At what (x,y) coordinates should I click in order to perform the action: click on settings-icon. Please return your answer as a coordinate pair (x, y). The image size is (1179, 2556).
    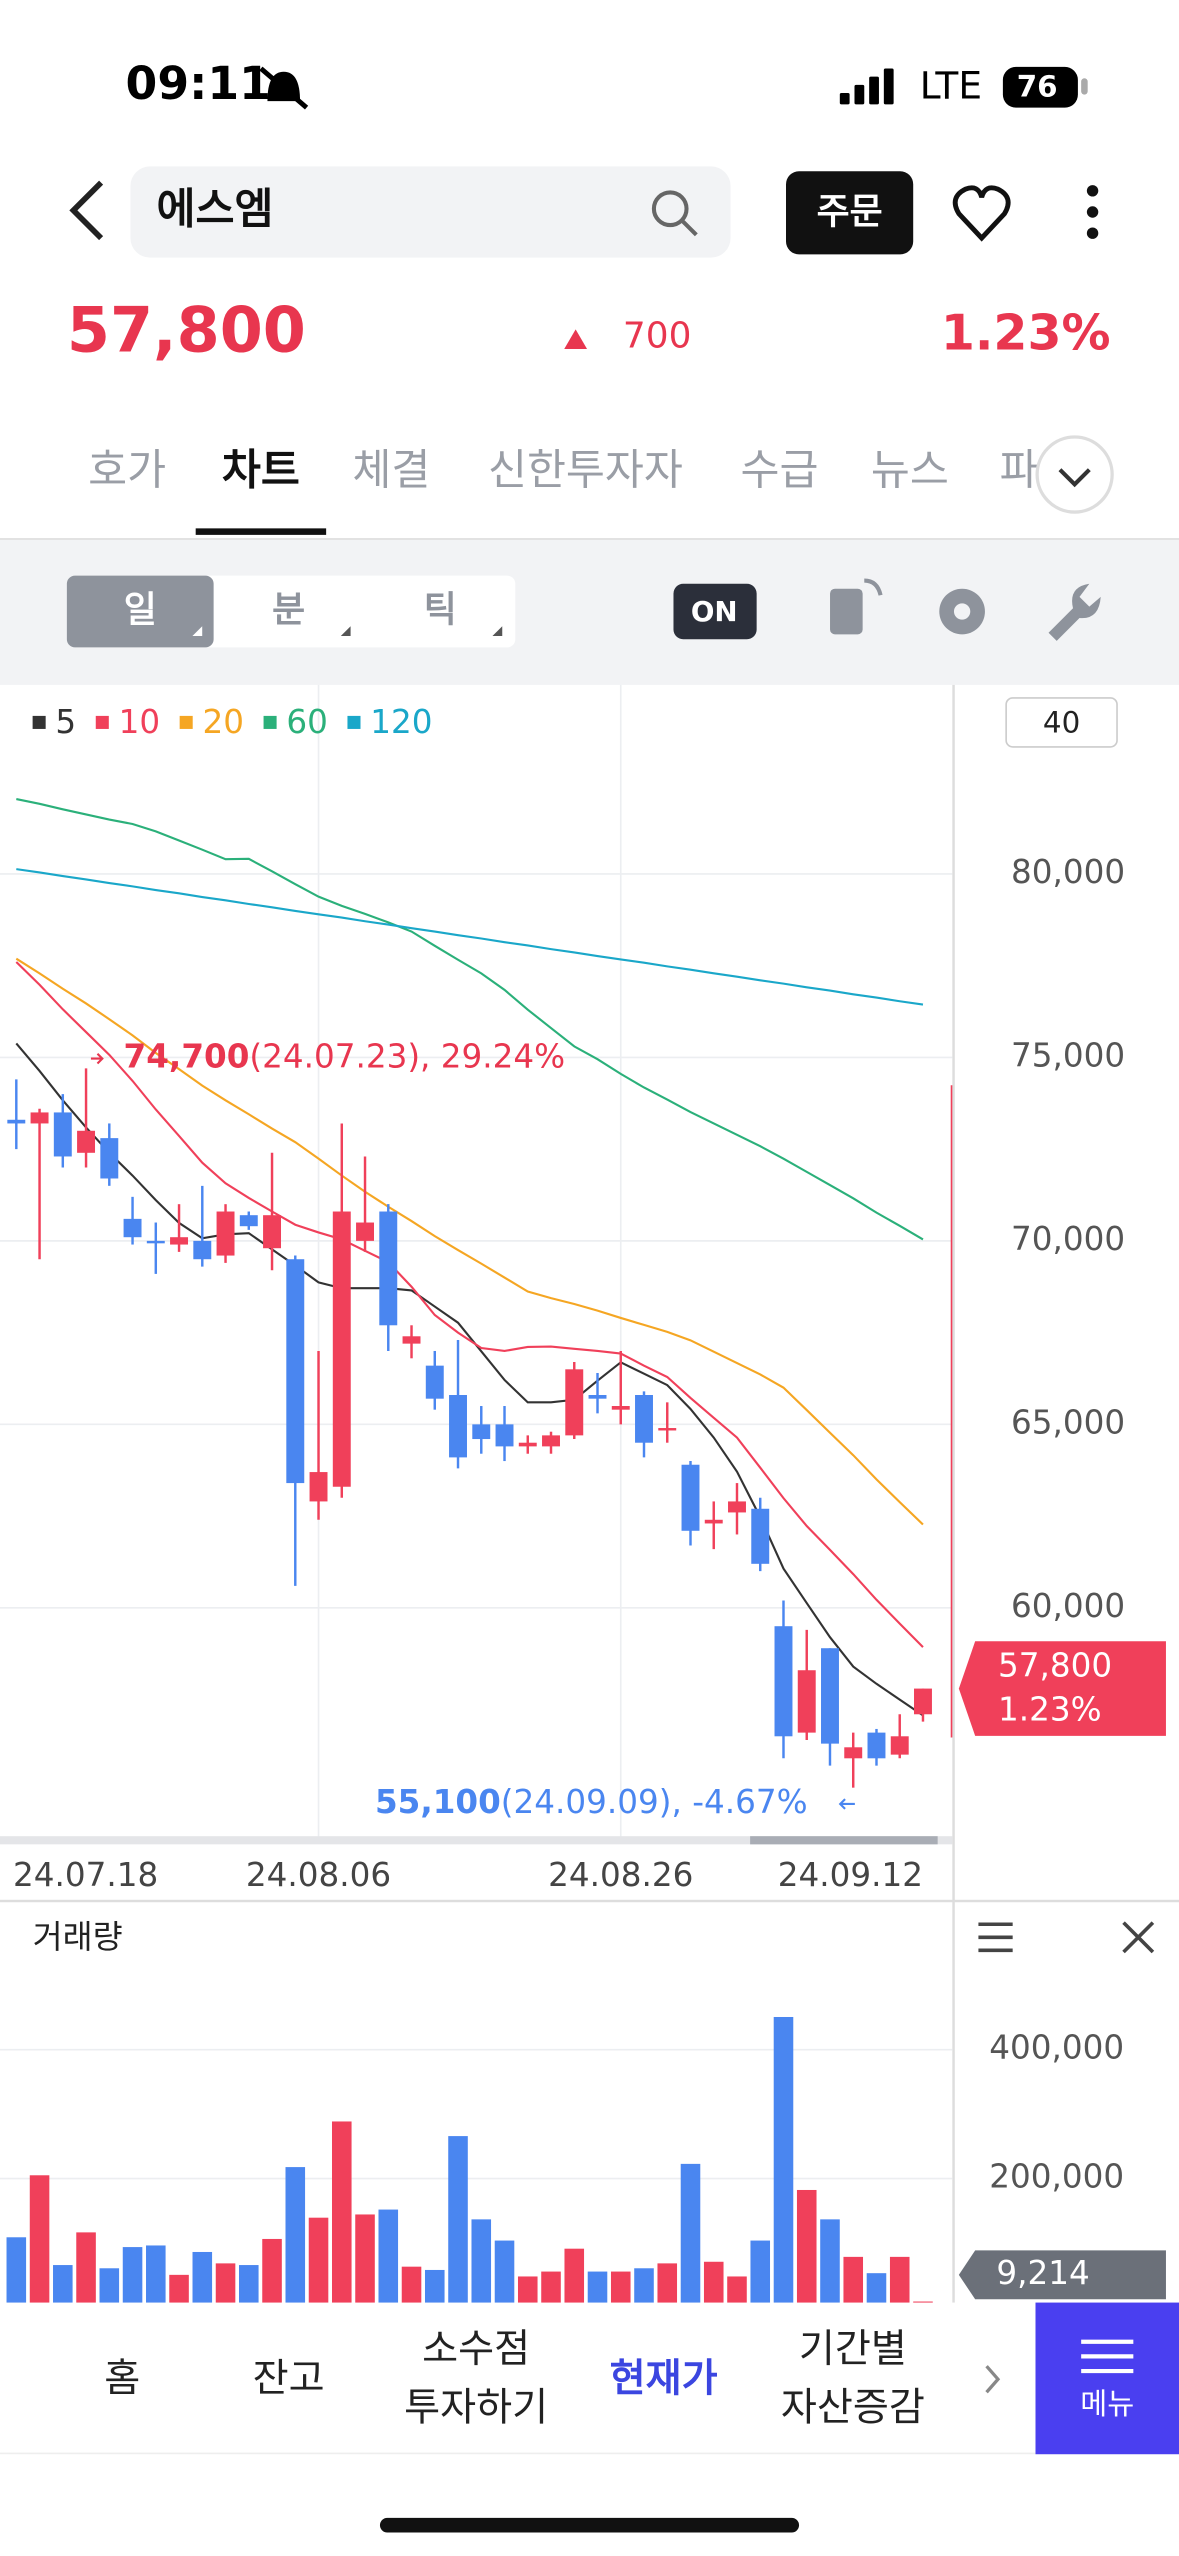
    Looking at the image, I should click on (962, 611).